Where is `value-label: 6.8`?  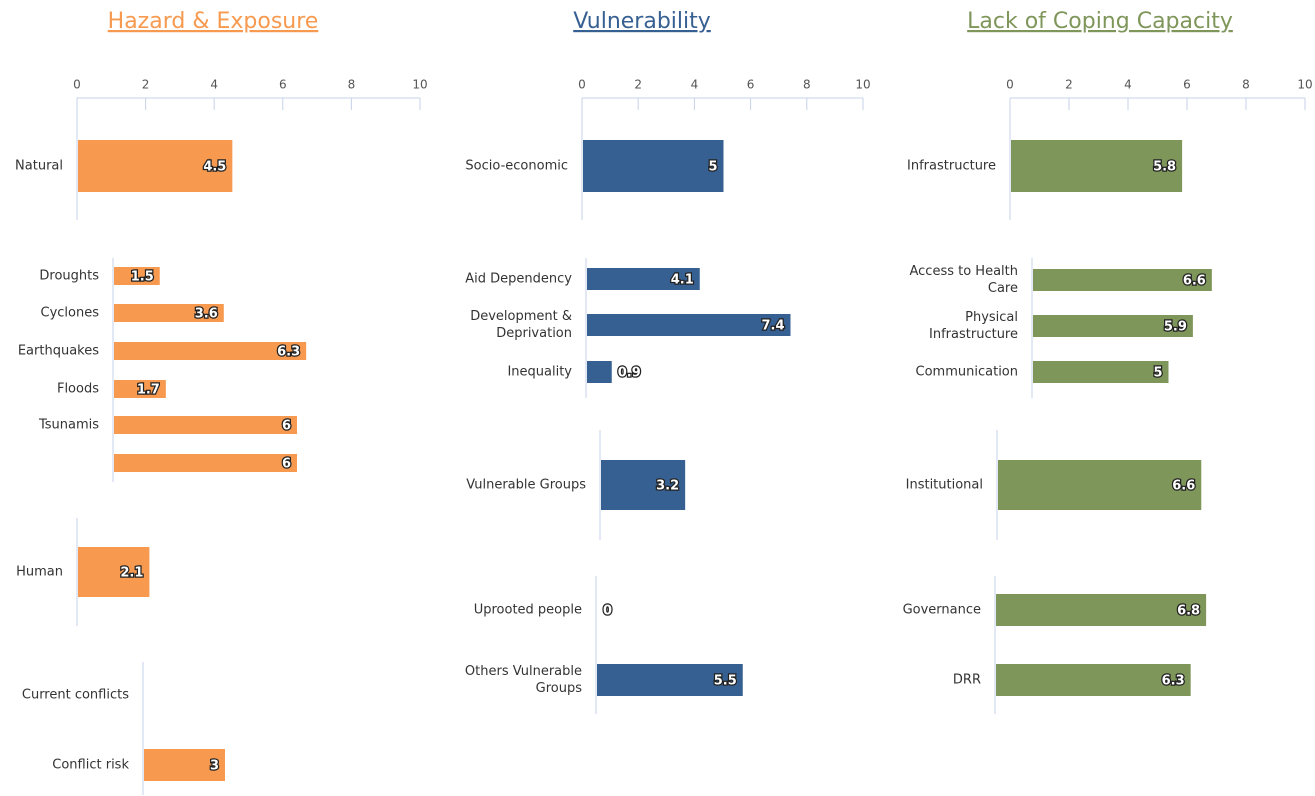 value-label: 6.8 is located at coordinates (1188, 611).